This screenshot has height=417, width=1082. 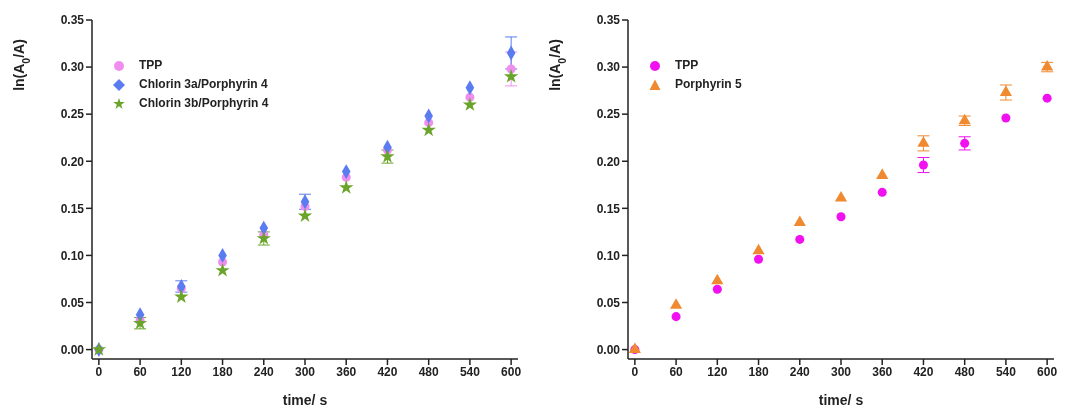 What do you see at coordinates (204, 103) in the screenshot?
I see `legend-label: Chlorin 3b/Porphyrin 4` at bounding box center [204, 103].